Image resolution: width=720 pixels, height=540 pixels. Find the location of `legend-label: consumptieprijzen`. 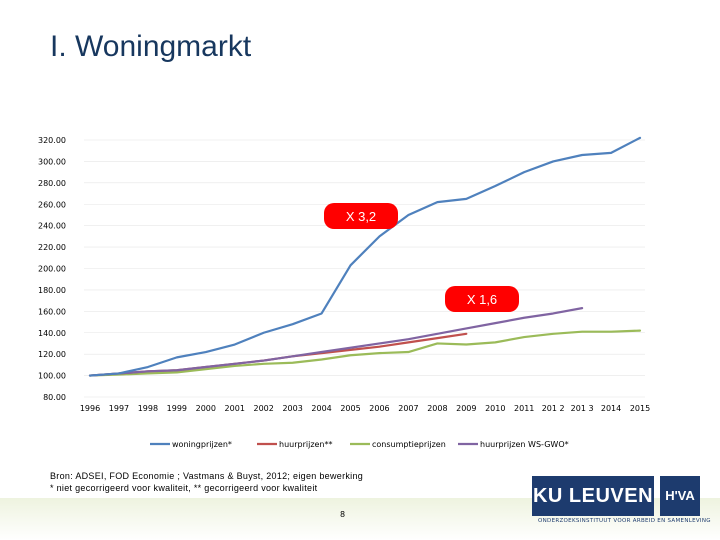

legend-label: consumptieprijzen is located at coordinates (409, 444).